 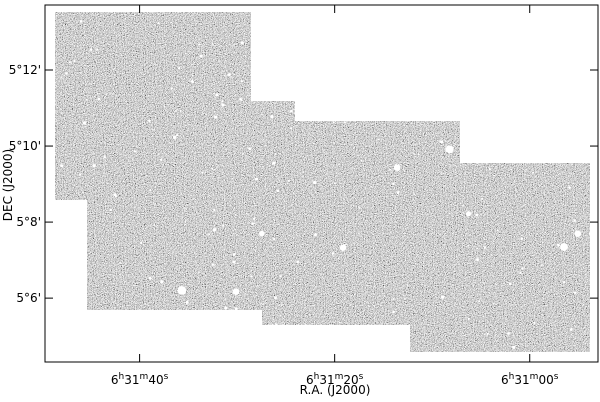 I want to click on x-axis-label: R.A. (J2000), so click(x=335, y=390).